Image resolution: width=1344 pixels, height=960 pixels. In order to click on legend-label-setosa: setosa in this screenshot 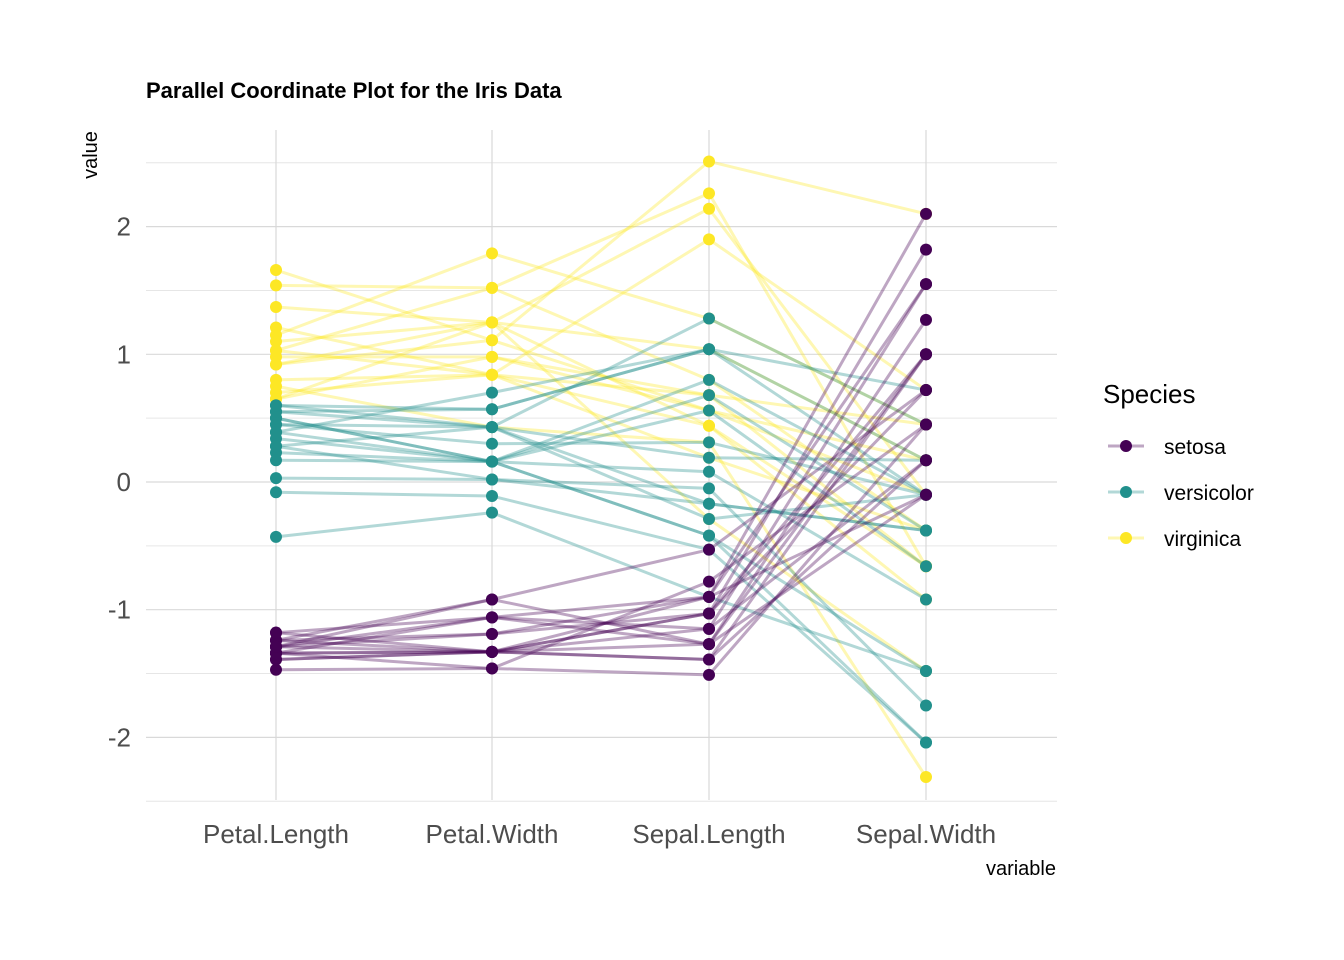, I will do `click(1195, 447)`.